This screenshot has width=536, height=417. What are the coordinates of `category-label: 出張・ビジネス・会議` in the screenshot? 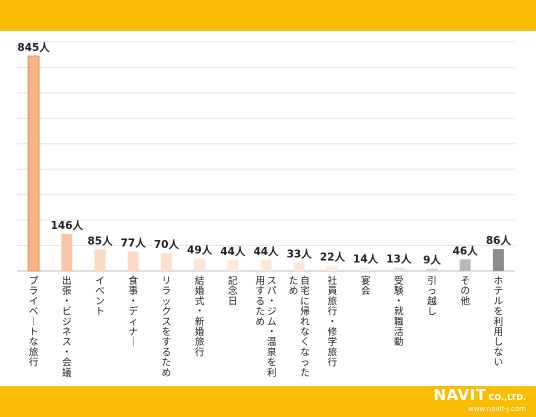 It's located at (67, 327).